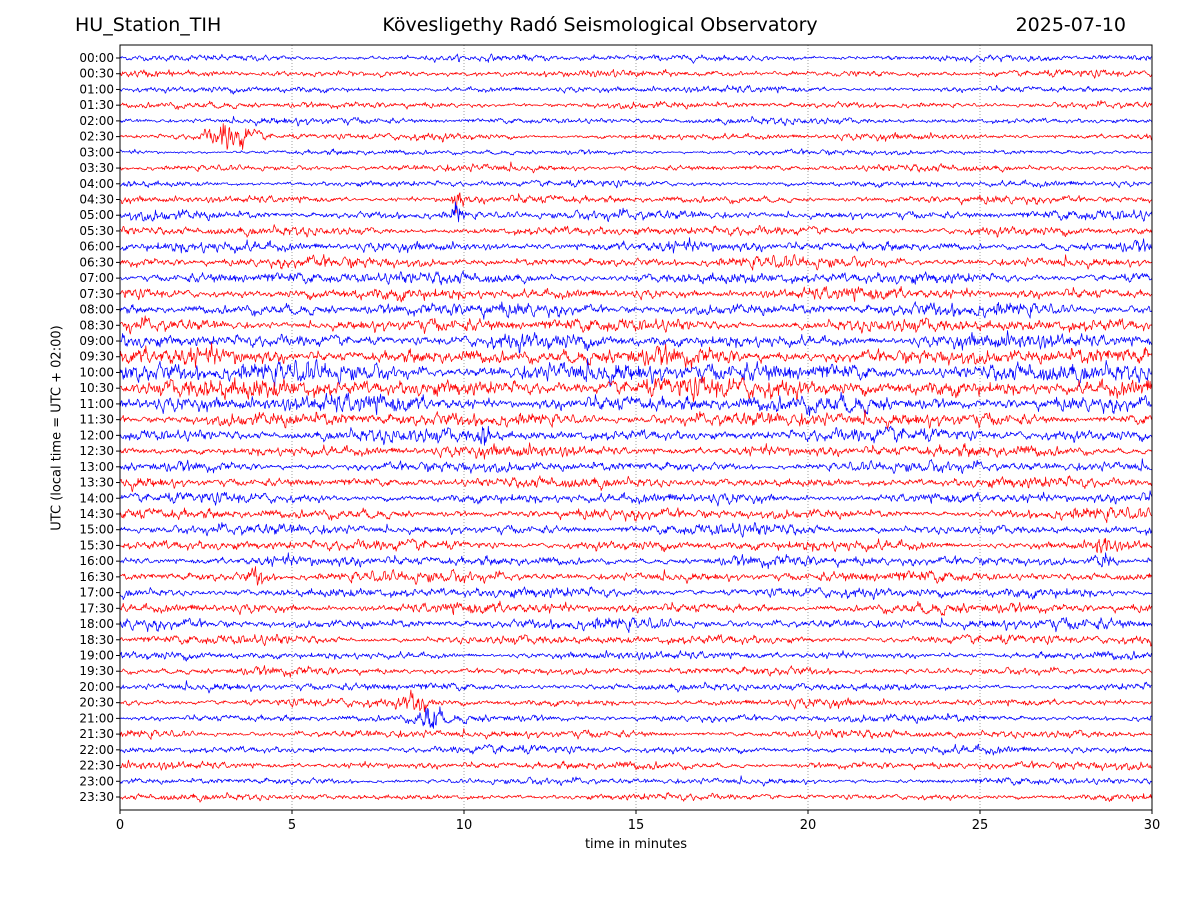 The image size is (1200, 900). Describe the element at coordinates (464, 825) in the screenshot. I see `x-tick-label: 10` at that location.